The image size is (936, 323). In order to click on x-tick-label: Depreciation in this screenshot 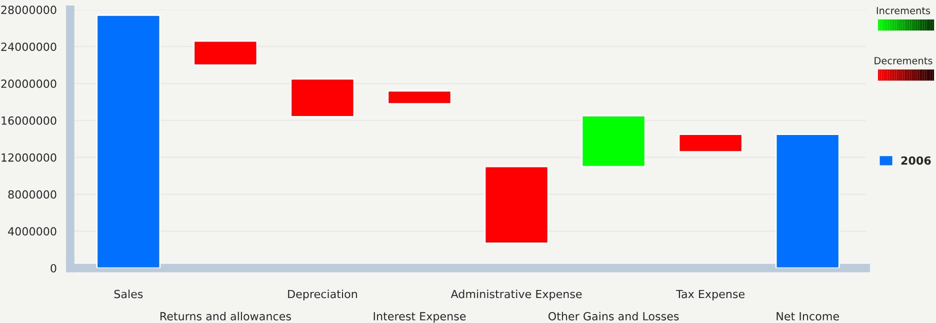, I will do `click(322, 295)`.